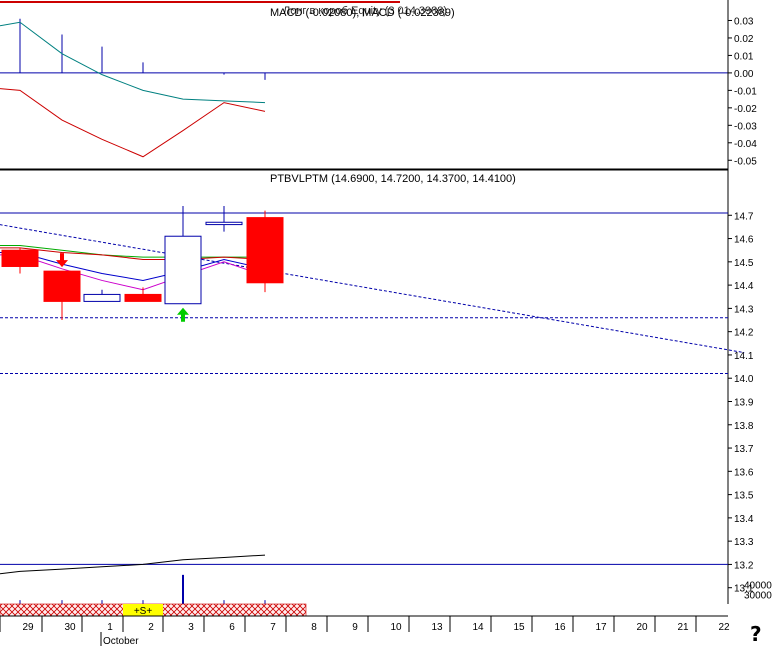 The height and width of the screenshot is (647, 781). Describe the element at coordinates (121, 641) in the screenshot. I see `month-label: October` at that location.